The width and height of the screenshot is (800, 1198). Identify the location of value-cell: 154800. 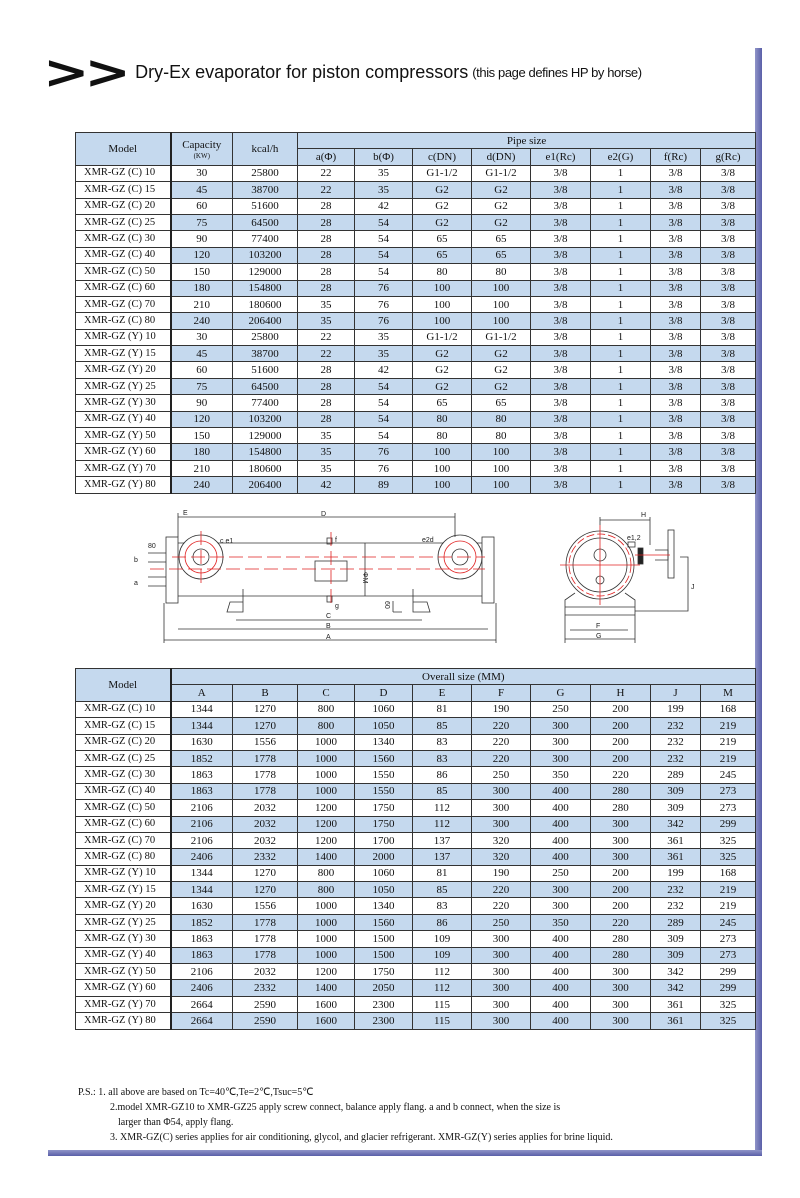
(265, 452).